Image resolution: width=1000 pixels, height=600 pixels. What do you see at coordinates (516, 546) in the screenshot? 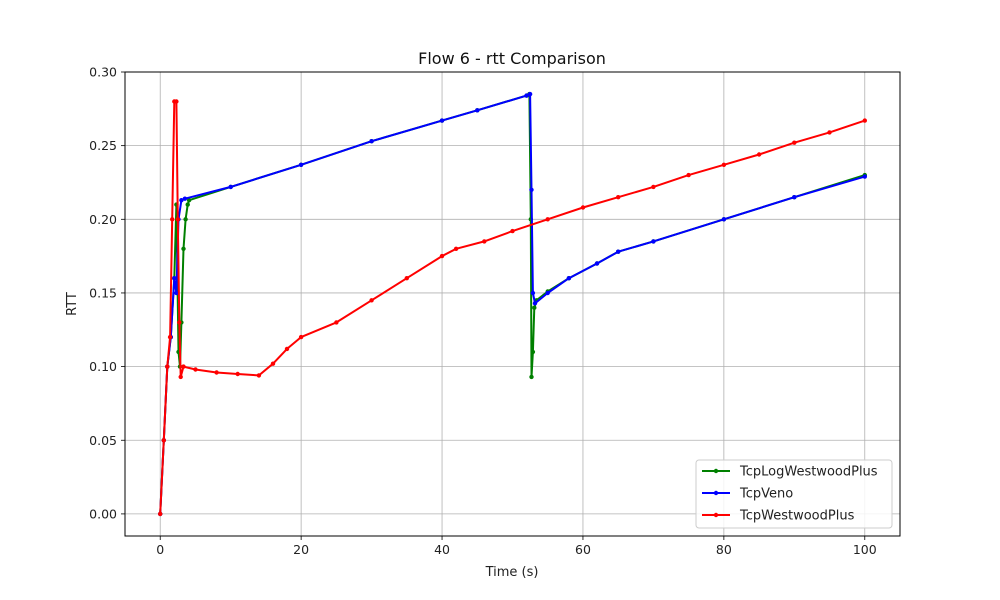
I see `x-axis: 0 20 40 60 80 100` at bounding box center [516, 546].